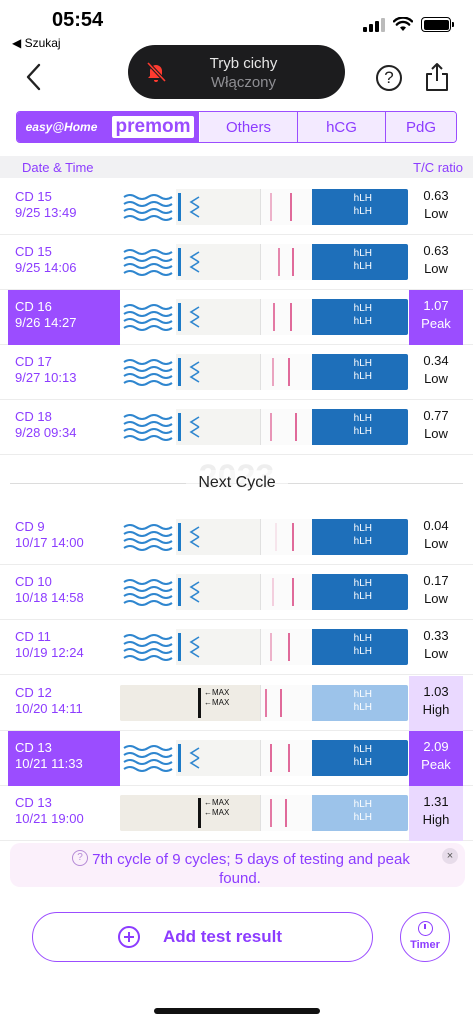  What do you see at coordinates (342, 127) in the screenshot?
I see `tab-hcg: hCG` at bounding box center [342, 127].